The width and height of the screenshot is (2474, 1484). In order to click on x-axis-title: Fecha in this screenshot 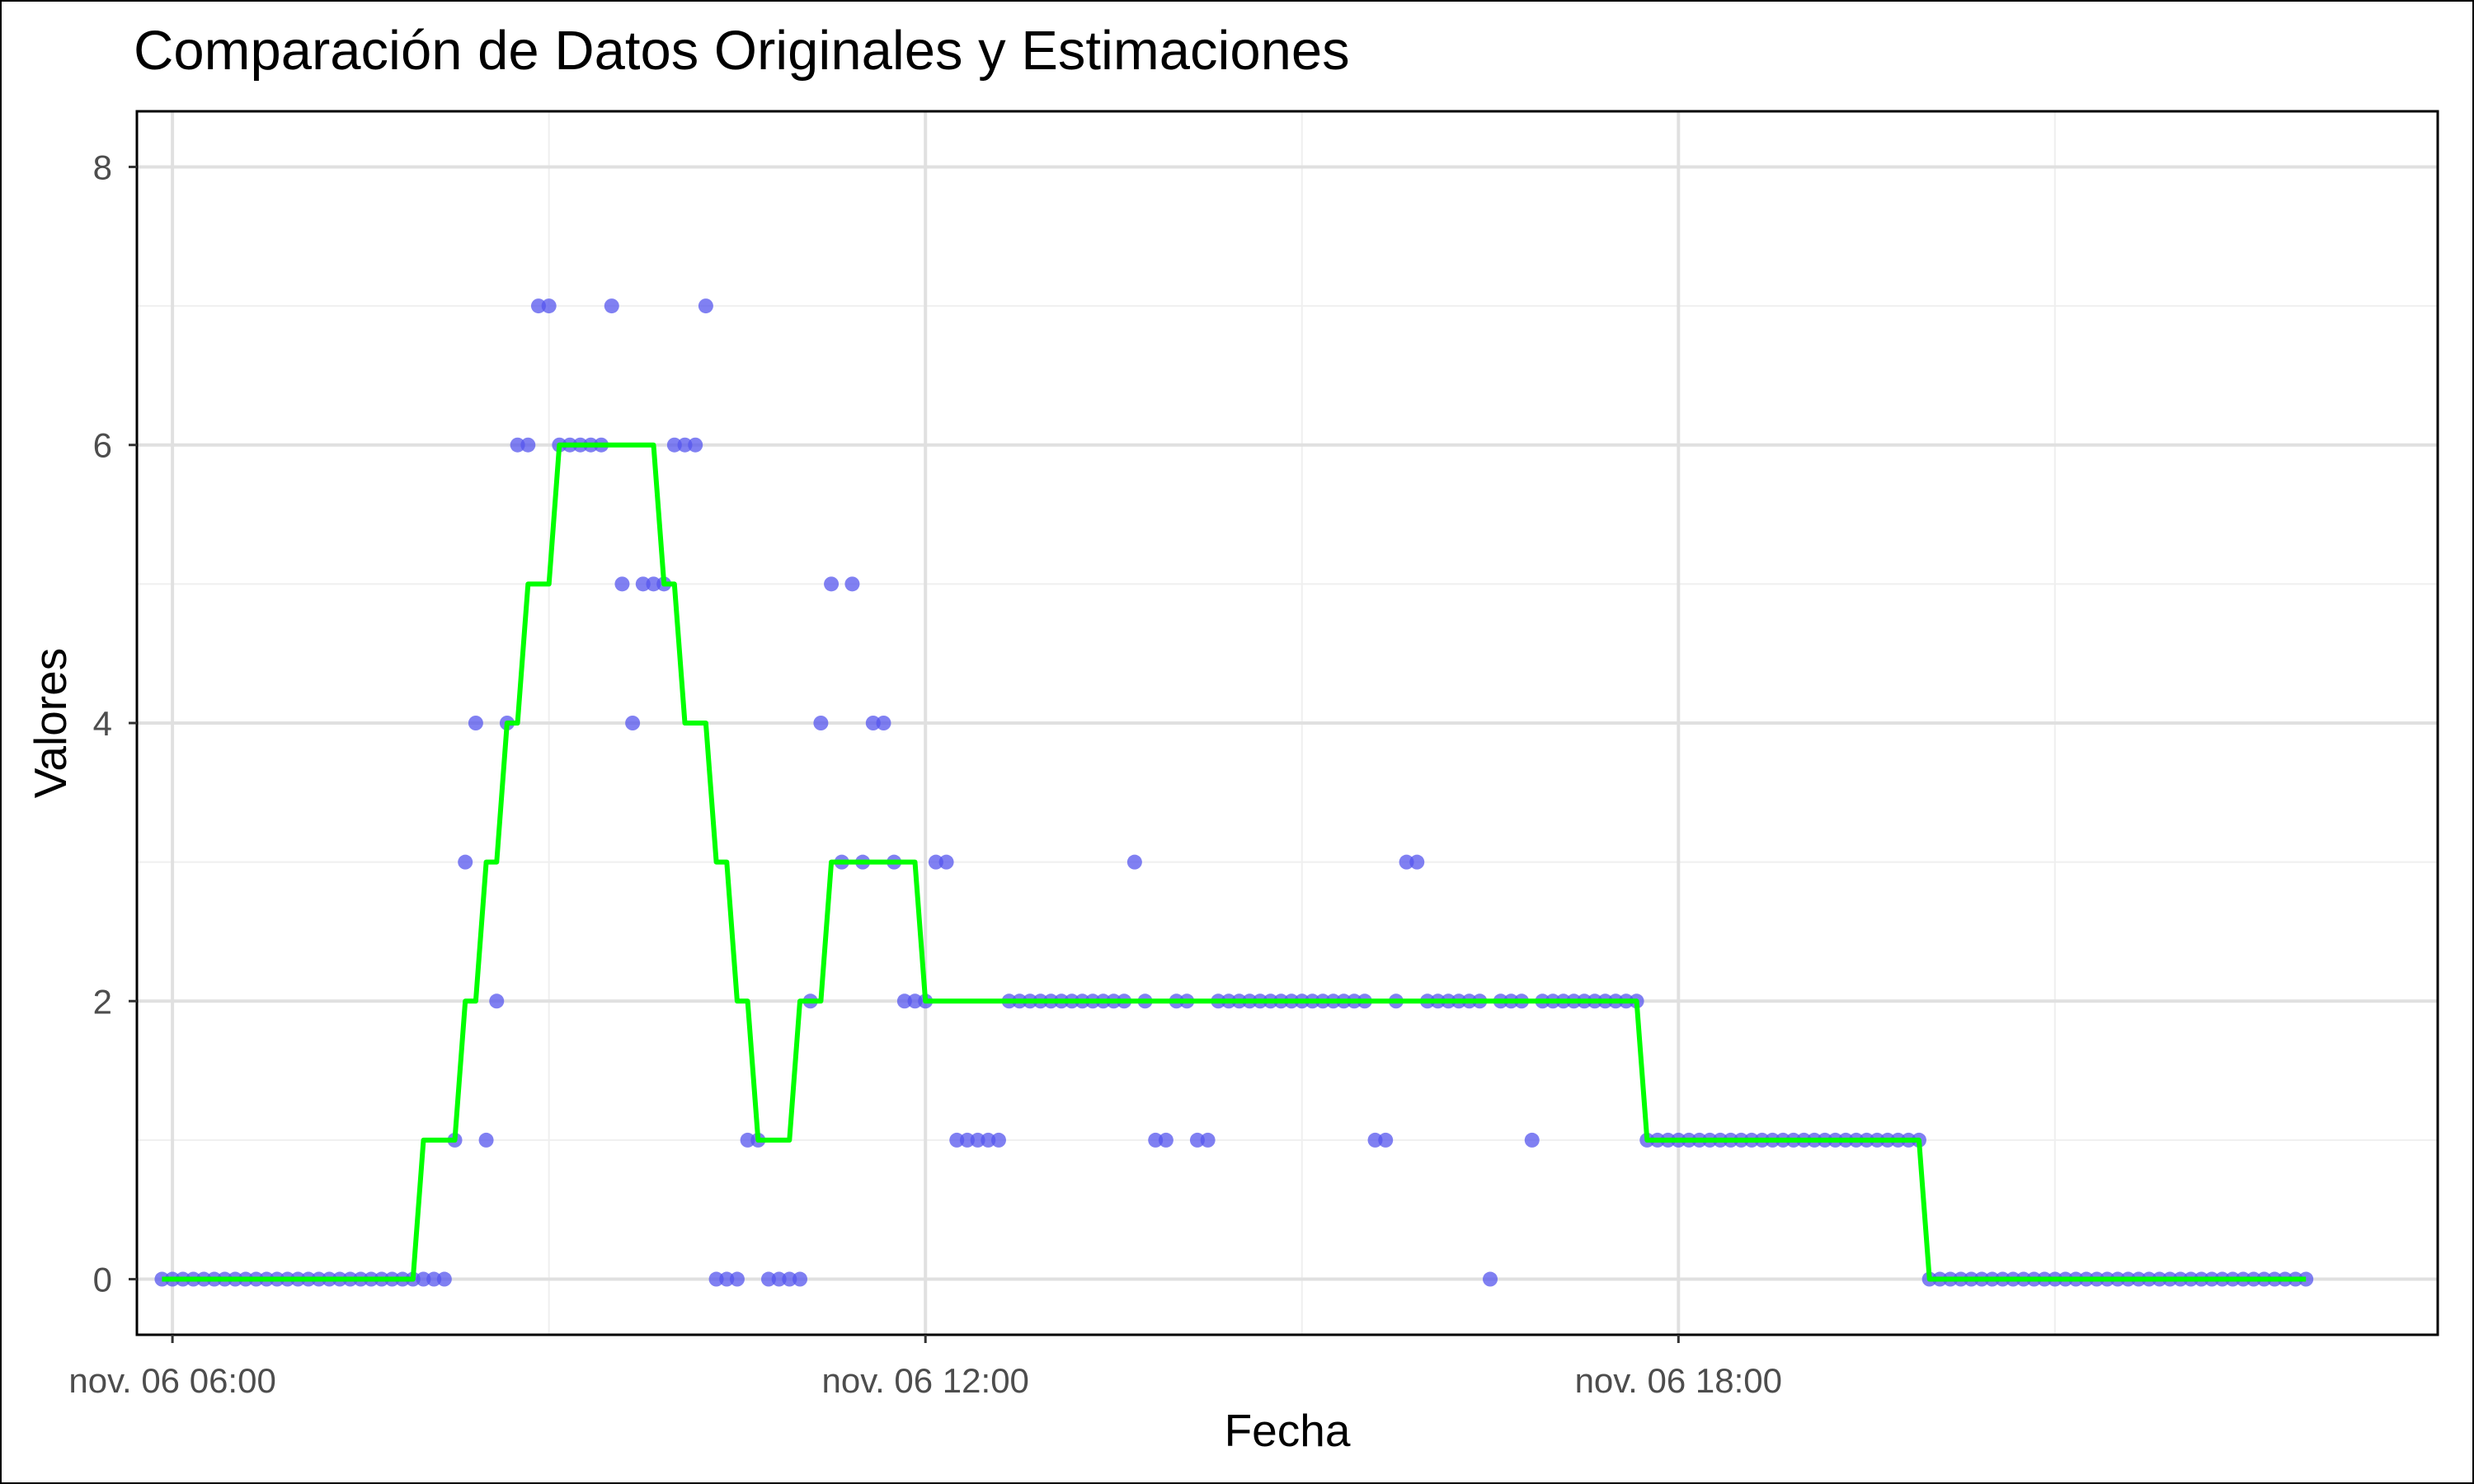, I will do `click(1288, 1430)`.